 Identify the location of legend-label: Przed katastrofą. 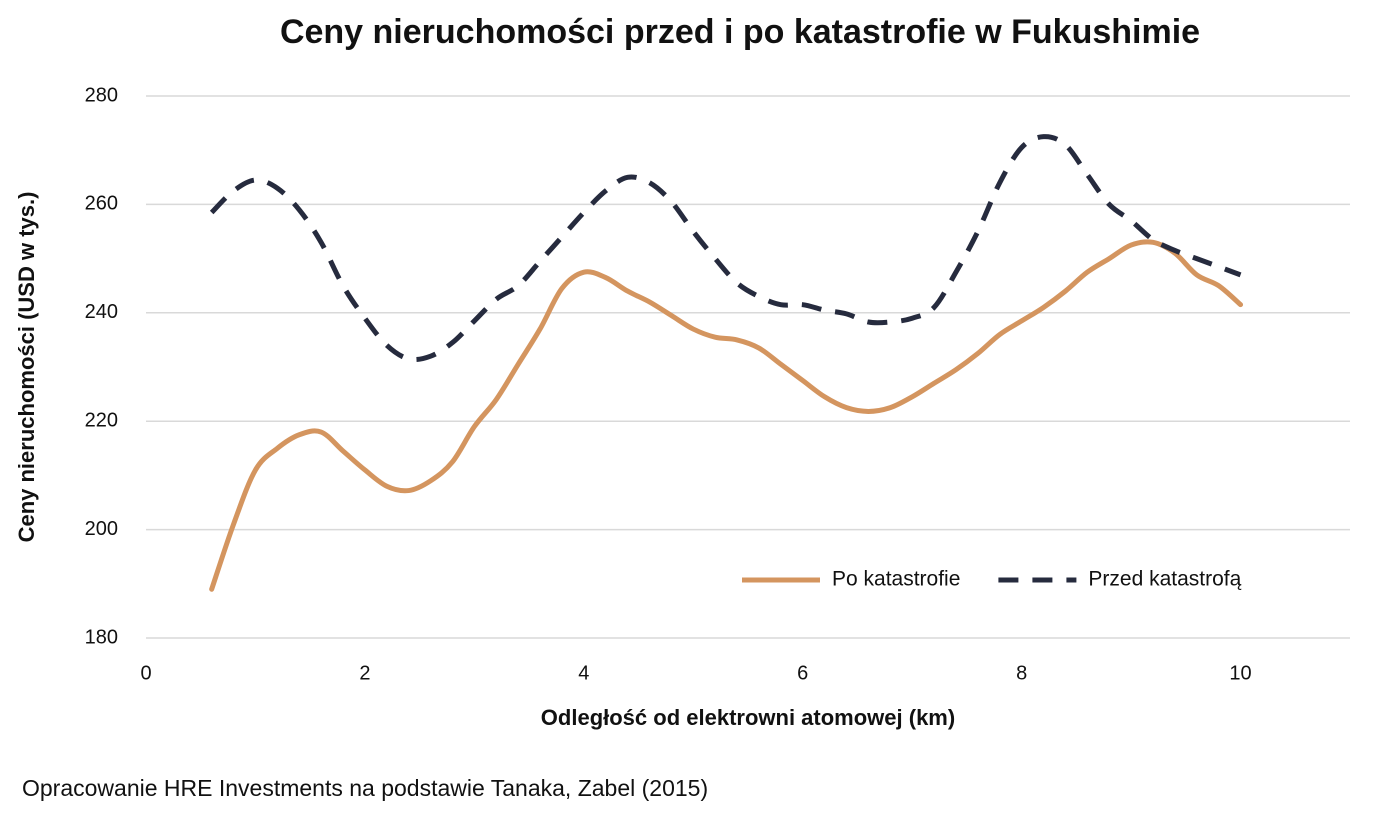
(1164, 579).